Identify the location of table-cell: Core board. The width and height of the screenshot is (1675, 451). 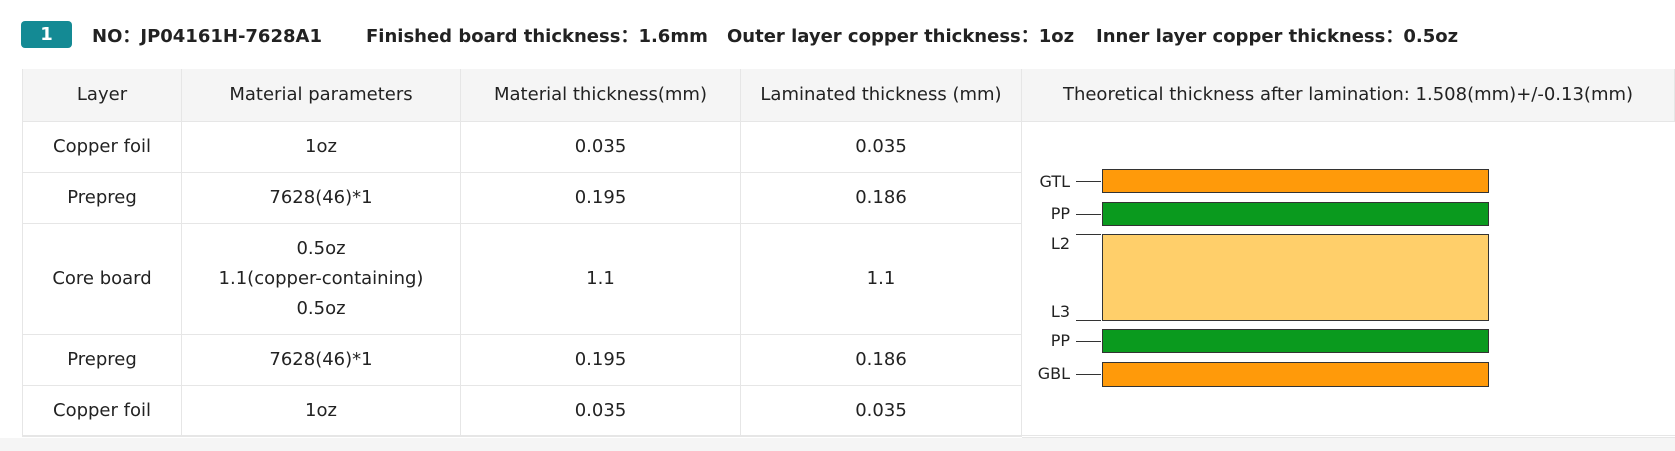
(102, 279).